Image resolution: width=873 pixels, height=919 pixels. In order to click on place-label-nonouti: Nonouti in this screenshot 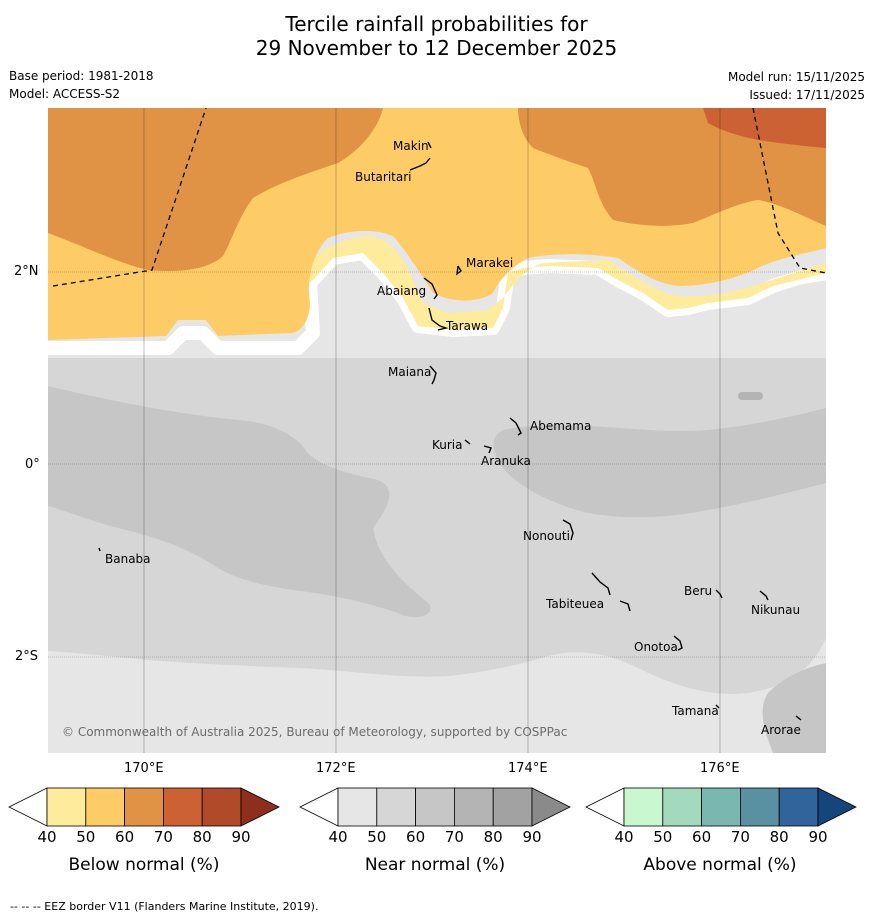, I will do `click(546, 536)`.